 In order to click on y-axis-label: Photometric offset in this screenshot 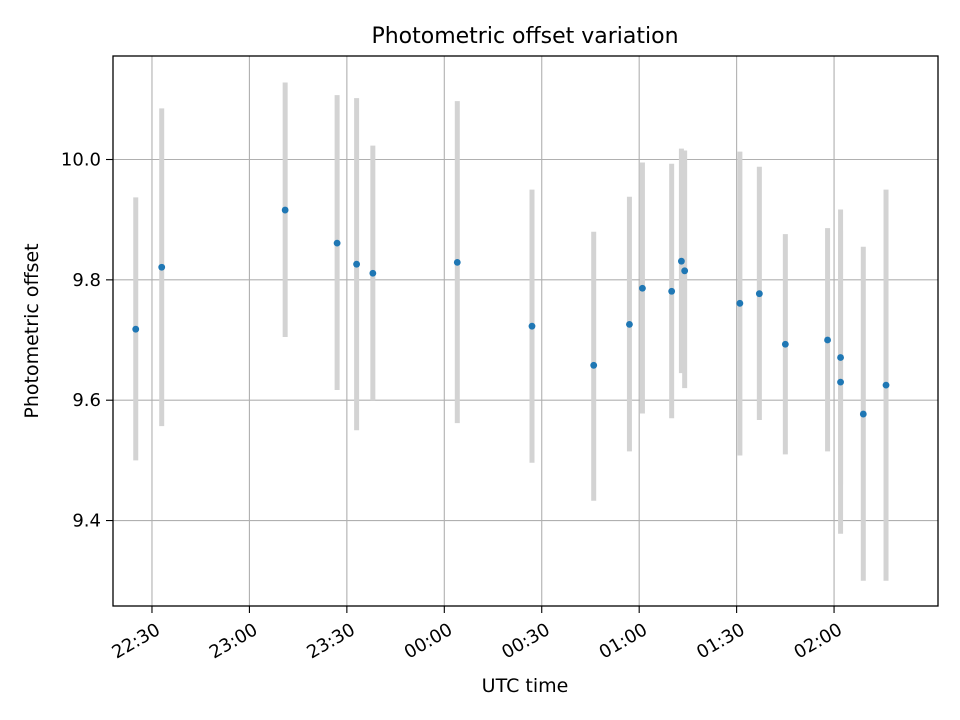, I will do `click(32, 330)`.